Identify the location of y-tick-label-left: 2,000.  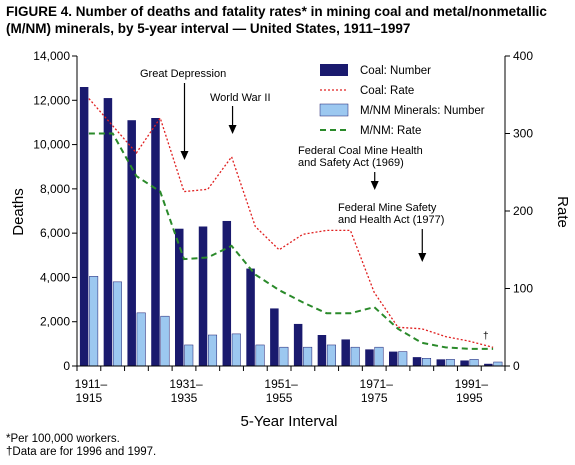
(55, 322).